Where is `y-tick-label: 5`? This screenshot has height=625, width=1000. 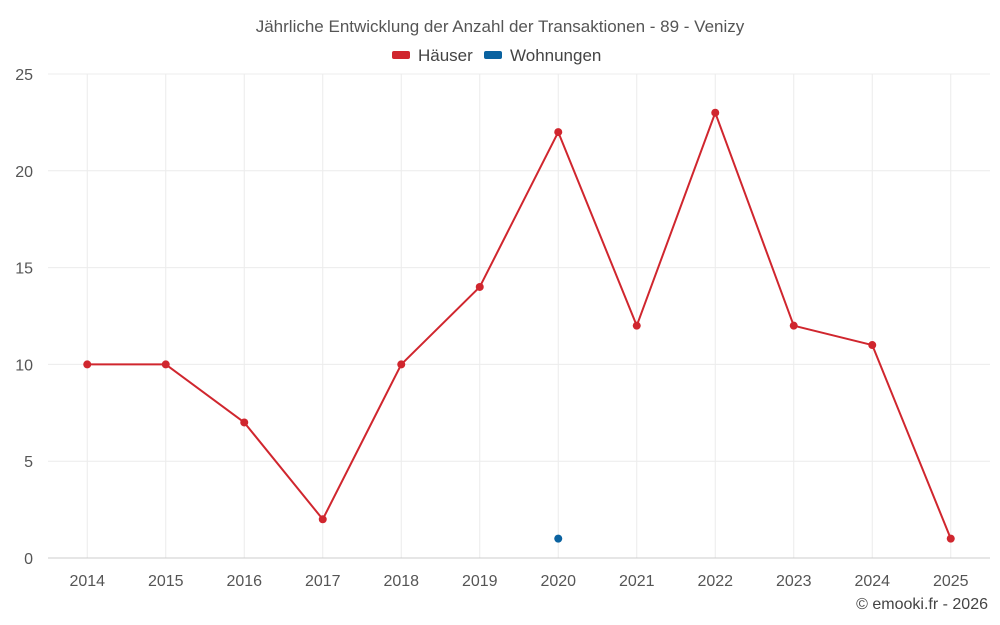 y-tick-label: 5 is located at coordinates (28, 462).